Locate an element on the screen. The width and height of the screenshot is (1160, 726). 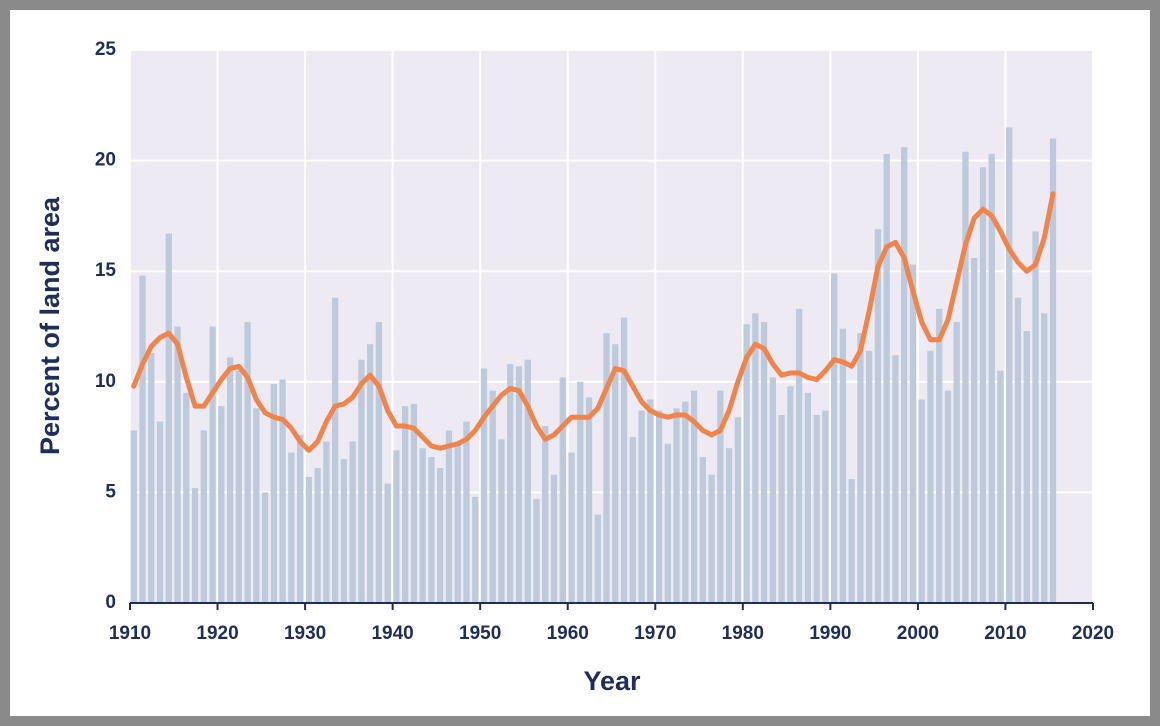
y-tick-label: 0 is located at coordinates (110, 602).